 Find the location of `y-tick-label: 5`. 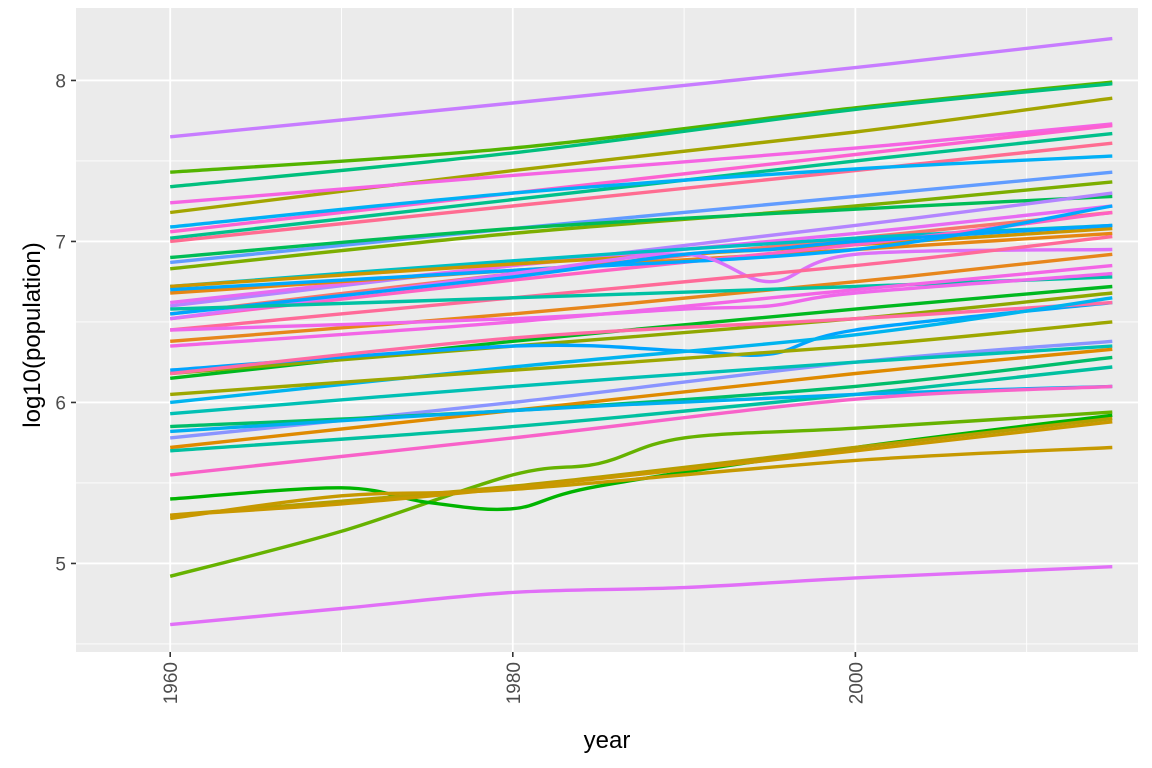

y-tick-label: 5 is located at coordinates (60, 564).